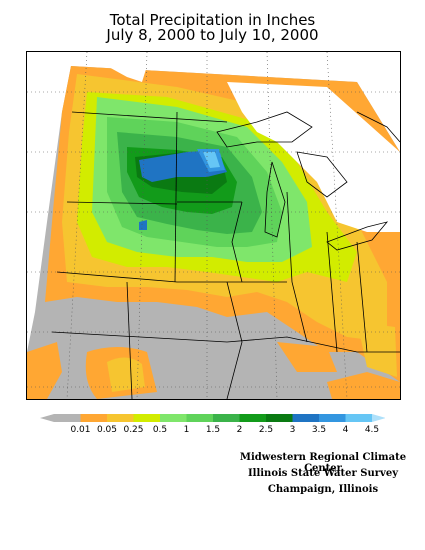 The image size is (425, 550). What do you see at coordinates (213, 430) in the screenshot?
I see `legend-tick-label: 1.5` at bounding box center [213, 430].